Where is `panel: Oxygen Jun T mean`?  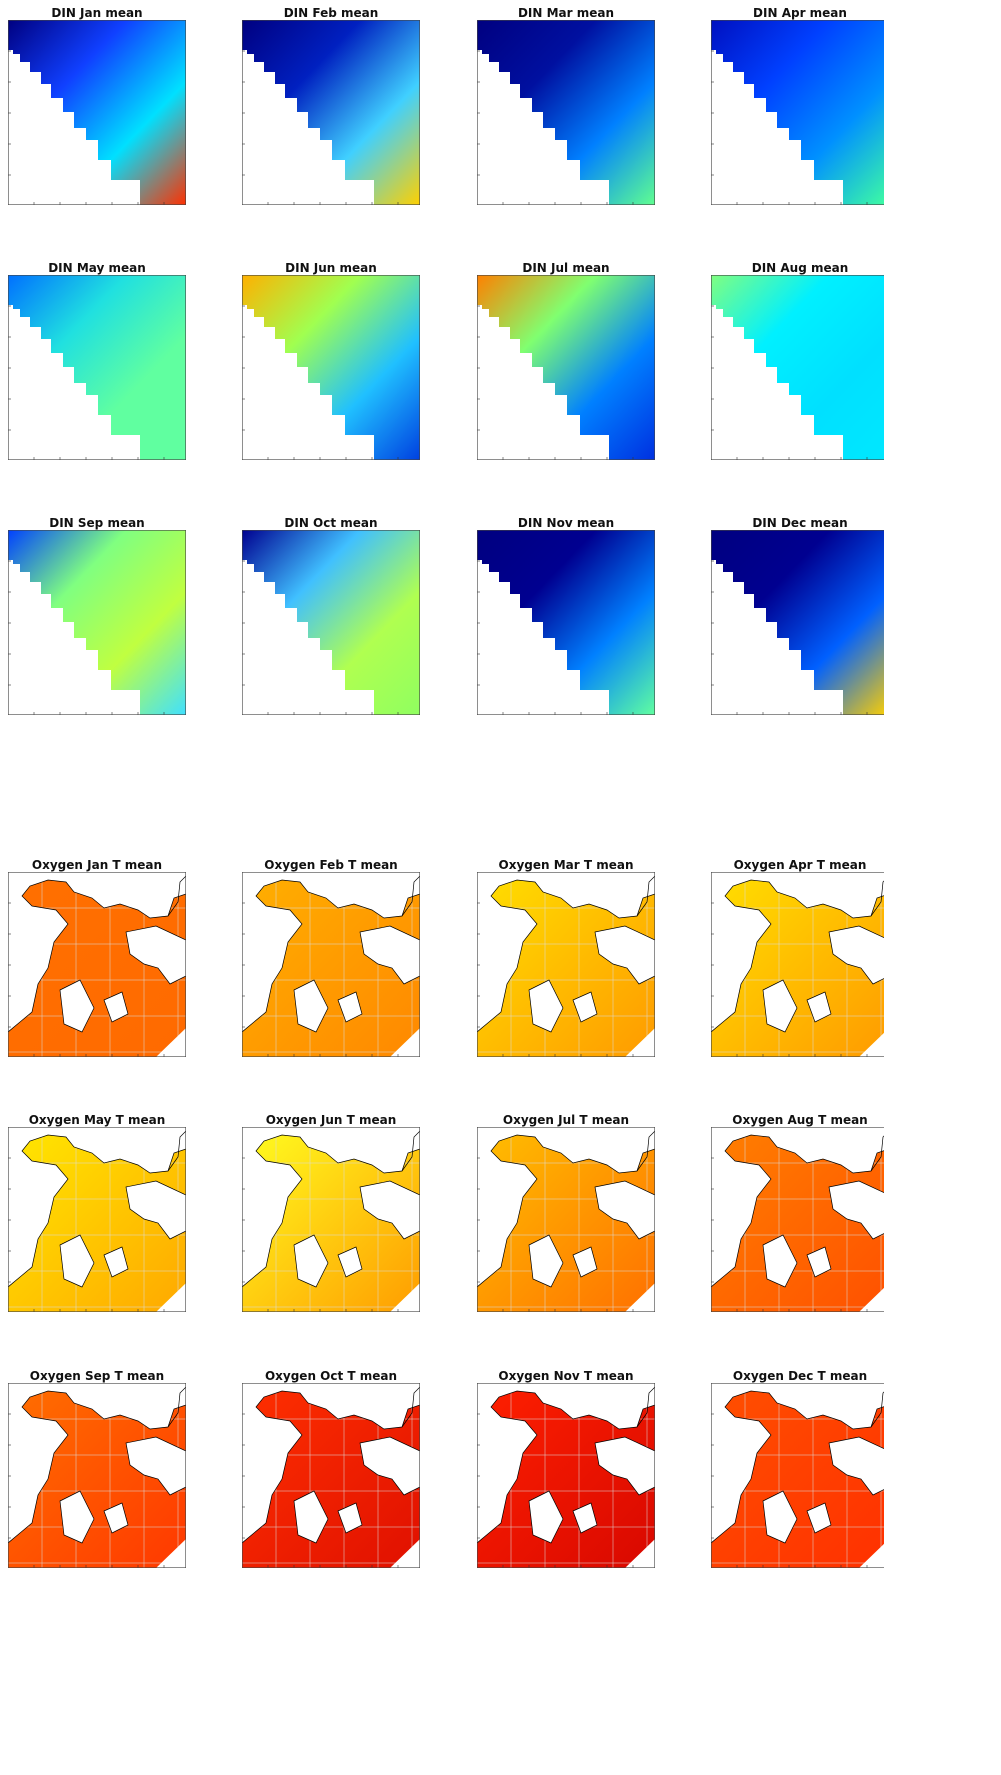
panel: Oxygen Jun T mean is located at coordinates (331, 1212).